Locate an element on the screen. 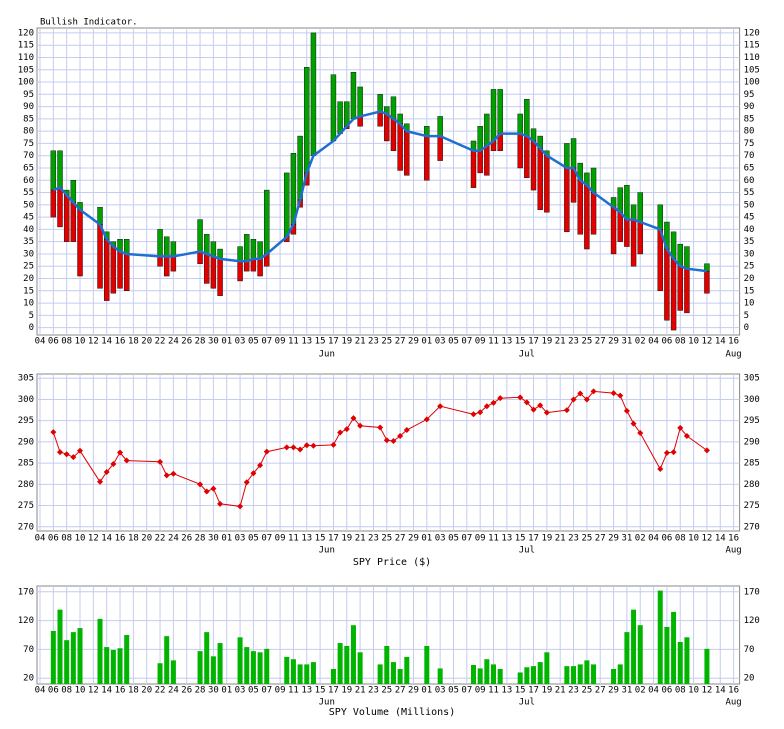 This screenshot has width=784, height=729. x-tick-label: 18 is located at coordinates (133, 691).